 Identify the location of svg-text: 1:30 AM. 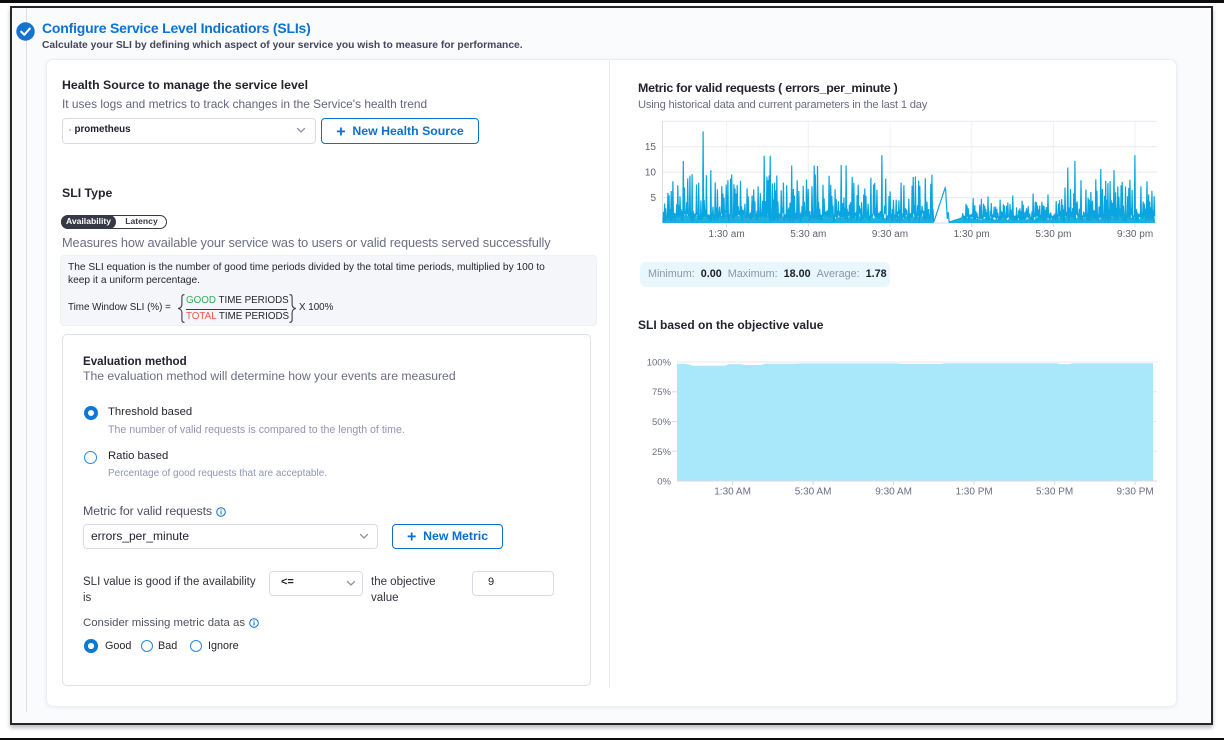
(732, 492).